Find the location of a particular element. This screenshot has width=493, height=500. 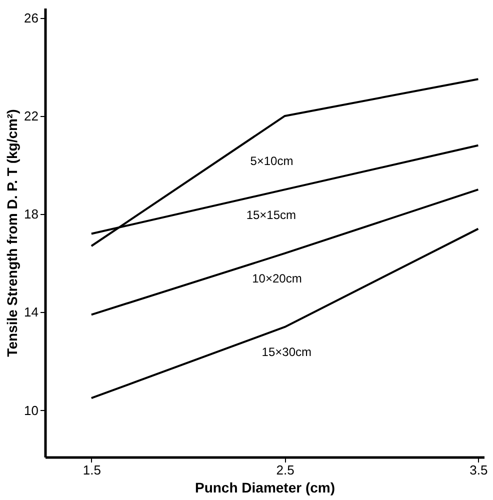

annotation: 10×20cm is located at coordinates (277, 279).